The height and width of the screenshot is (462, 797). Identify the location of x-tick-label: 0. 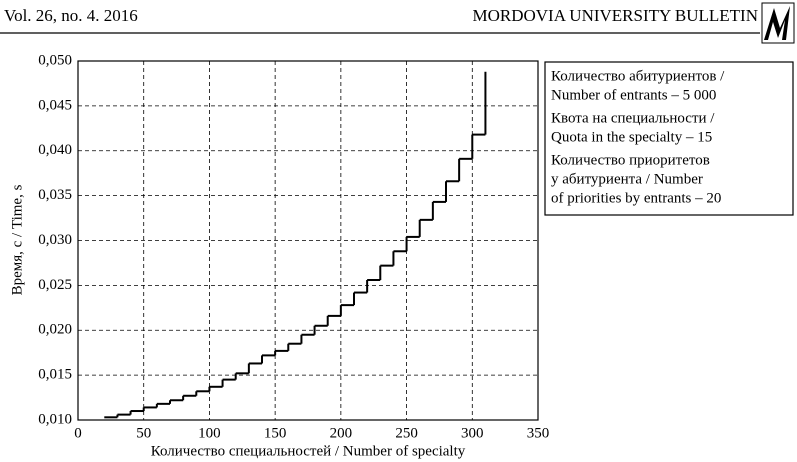
(78, 433).